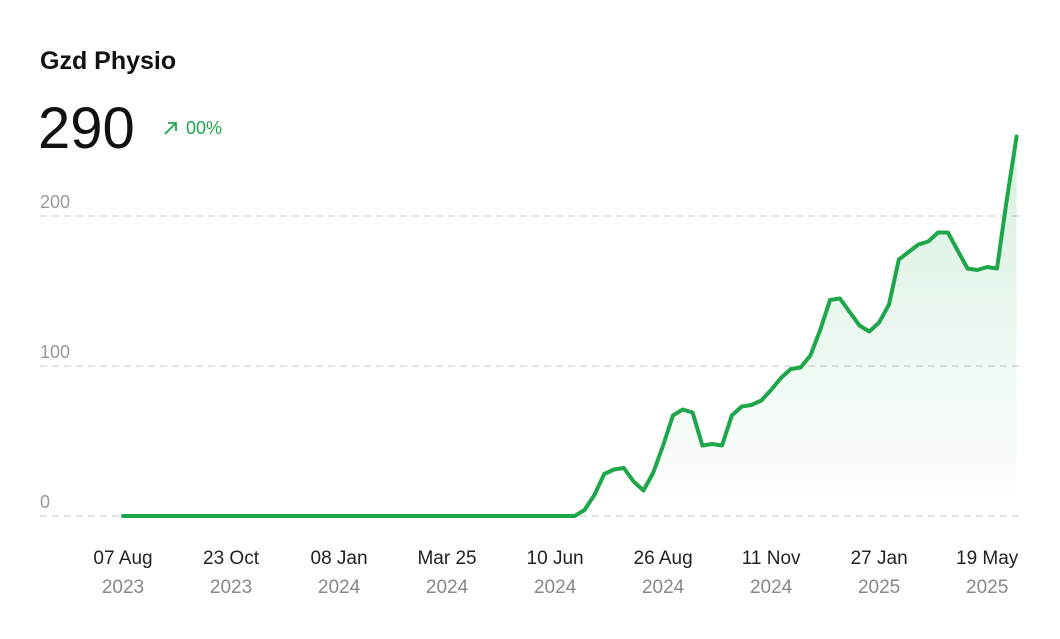  What do you see at coordinates (231, 558) in the screenshot?
I see `x-tick-label: 23 Oct` at bounding box center [231, 558].